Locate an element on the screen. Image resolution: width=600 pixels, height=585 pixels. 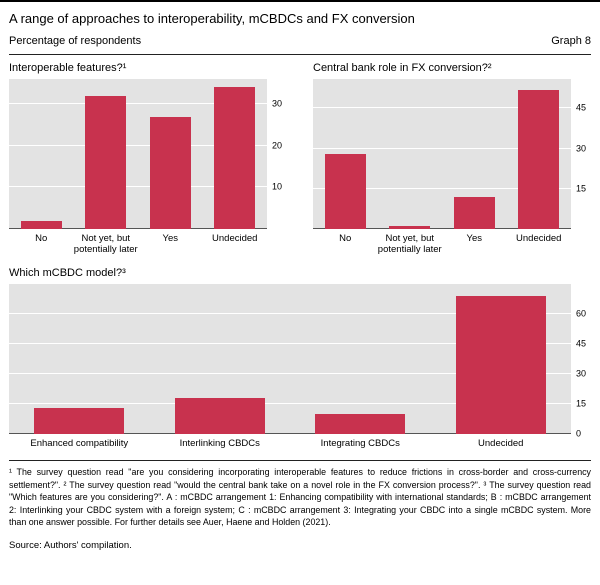
x-category-label: Enhanced compatibility is located at coordinates (79, 443).